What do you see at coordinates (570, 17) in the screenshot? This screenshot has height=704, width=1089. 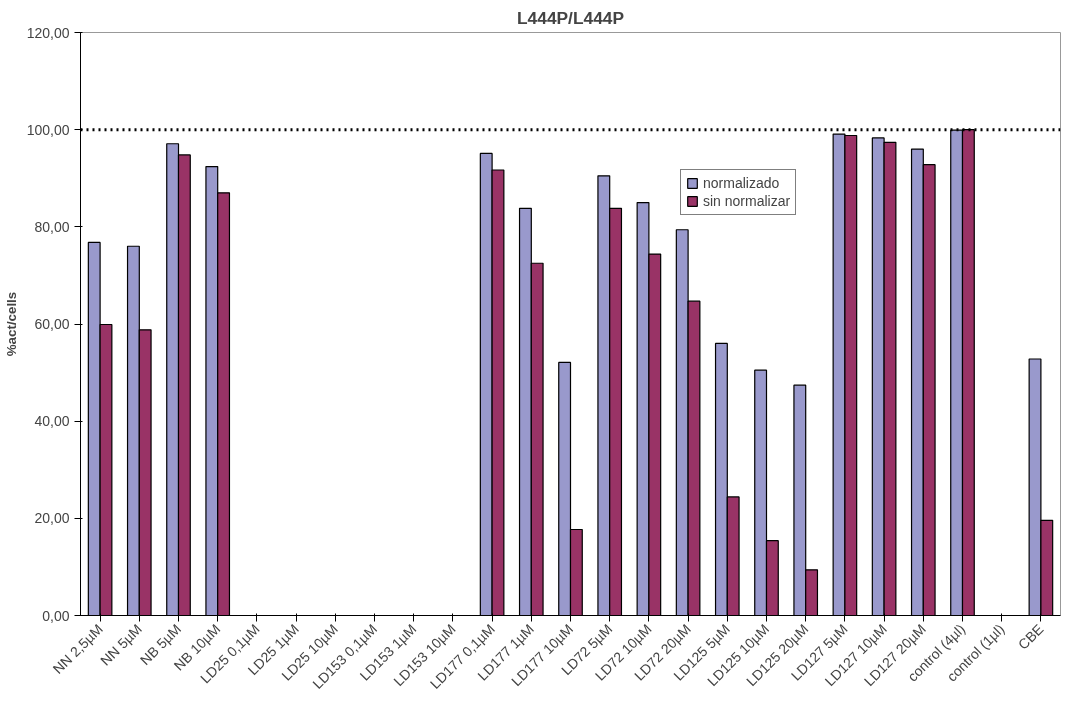 I see `chart-title: L444P/L444P` at bounding box center [570, 17].